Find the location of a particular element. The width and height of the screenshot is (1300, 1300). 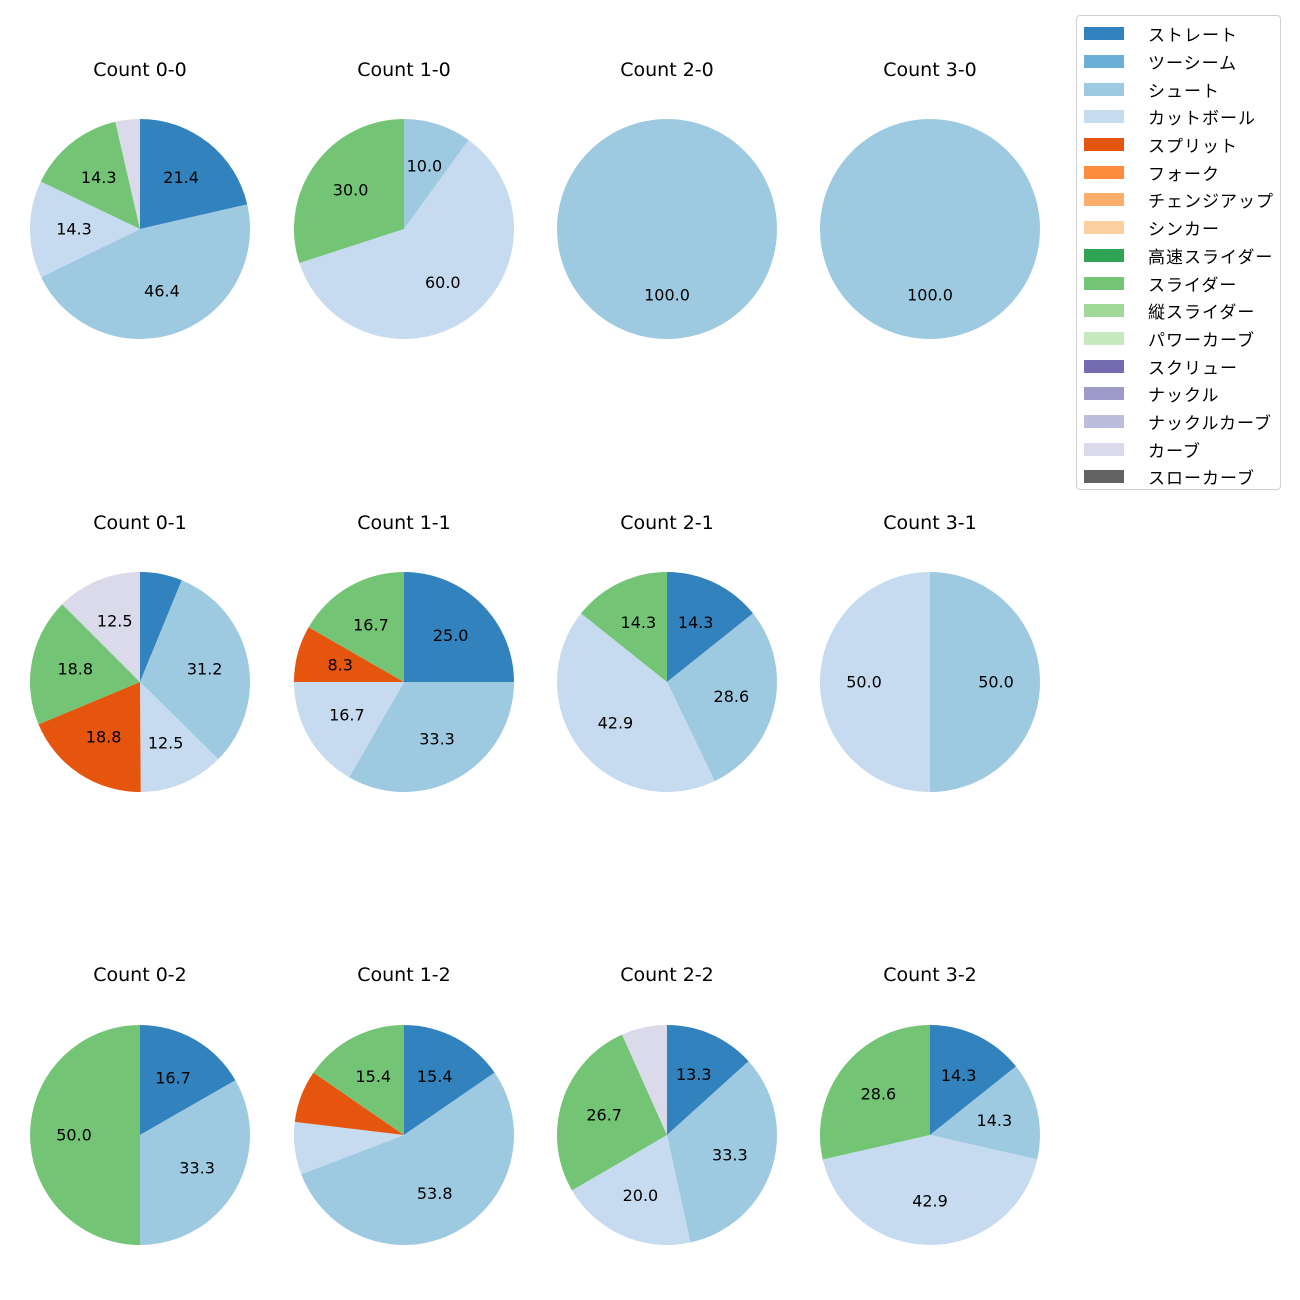

legend-label: シンカー is located at coordinates (1184, 230).